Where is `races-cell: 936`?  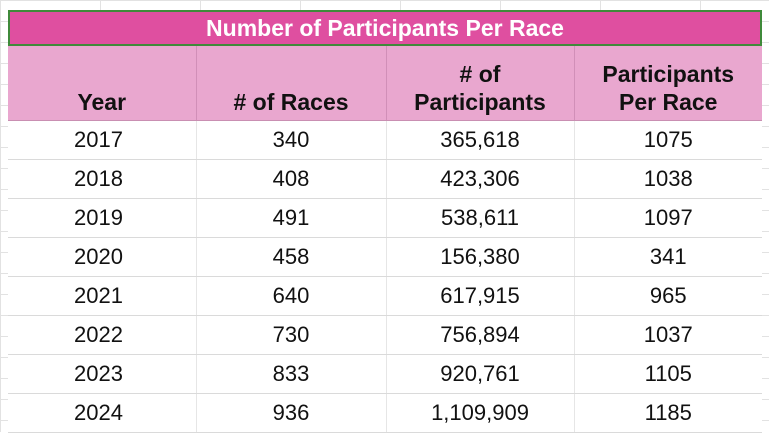
races-cell: 936 is located at coordinates (291, 413).